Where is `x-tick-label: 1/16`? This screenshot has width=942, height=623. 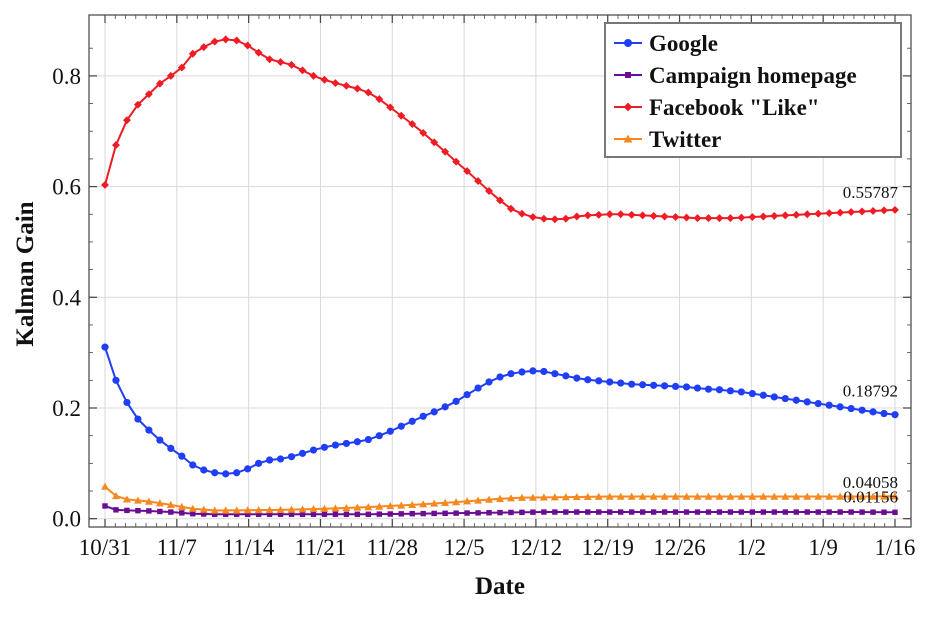 x-tick-label: 1/16 is located at coordinates (895, 547).